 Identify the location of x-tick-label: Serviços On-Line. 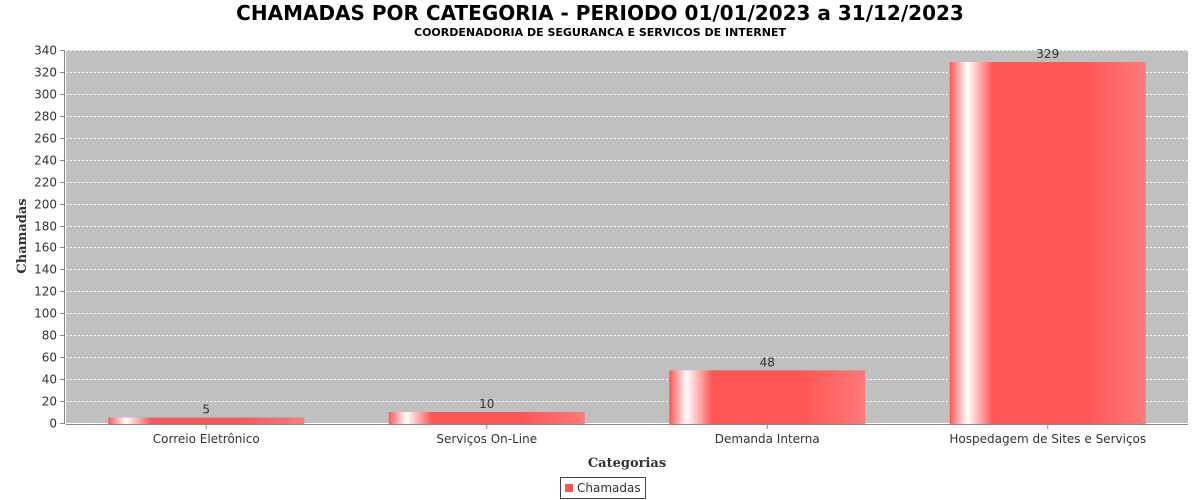
(486, 439).